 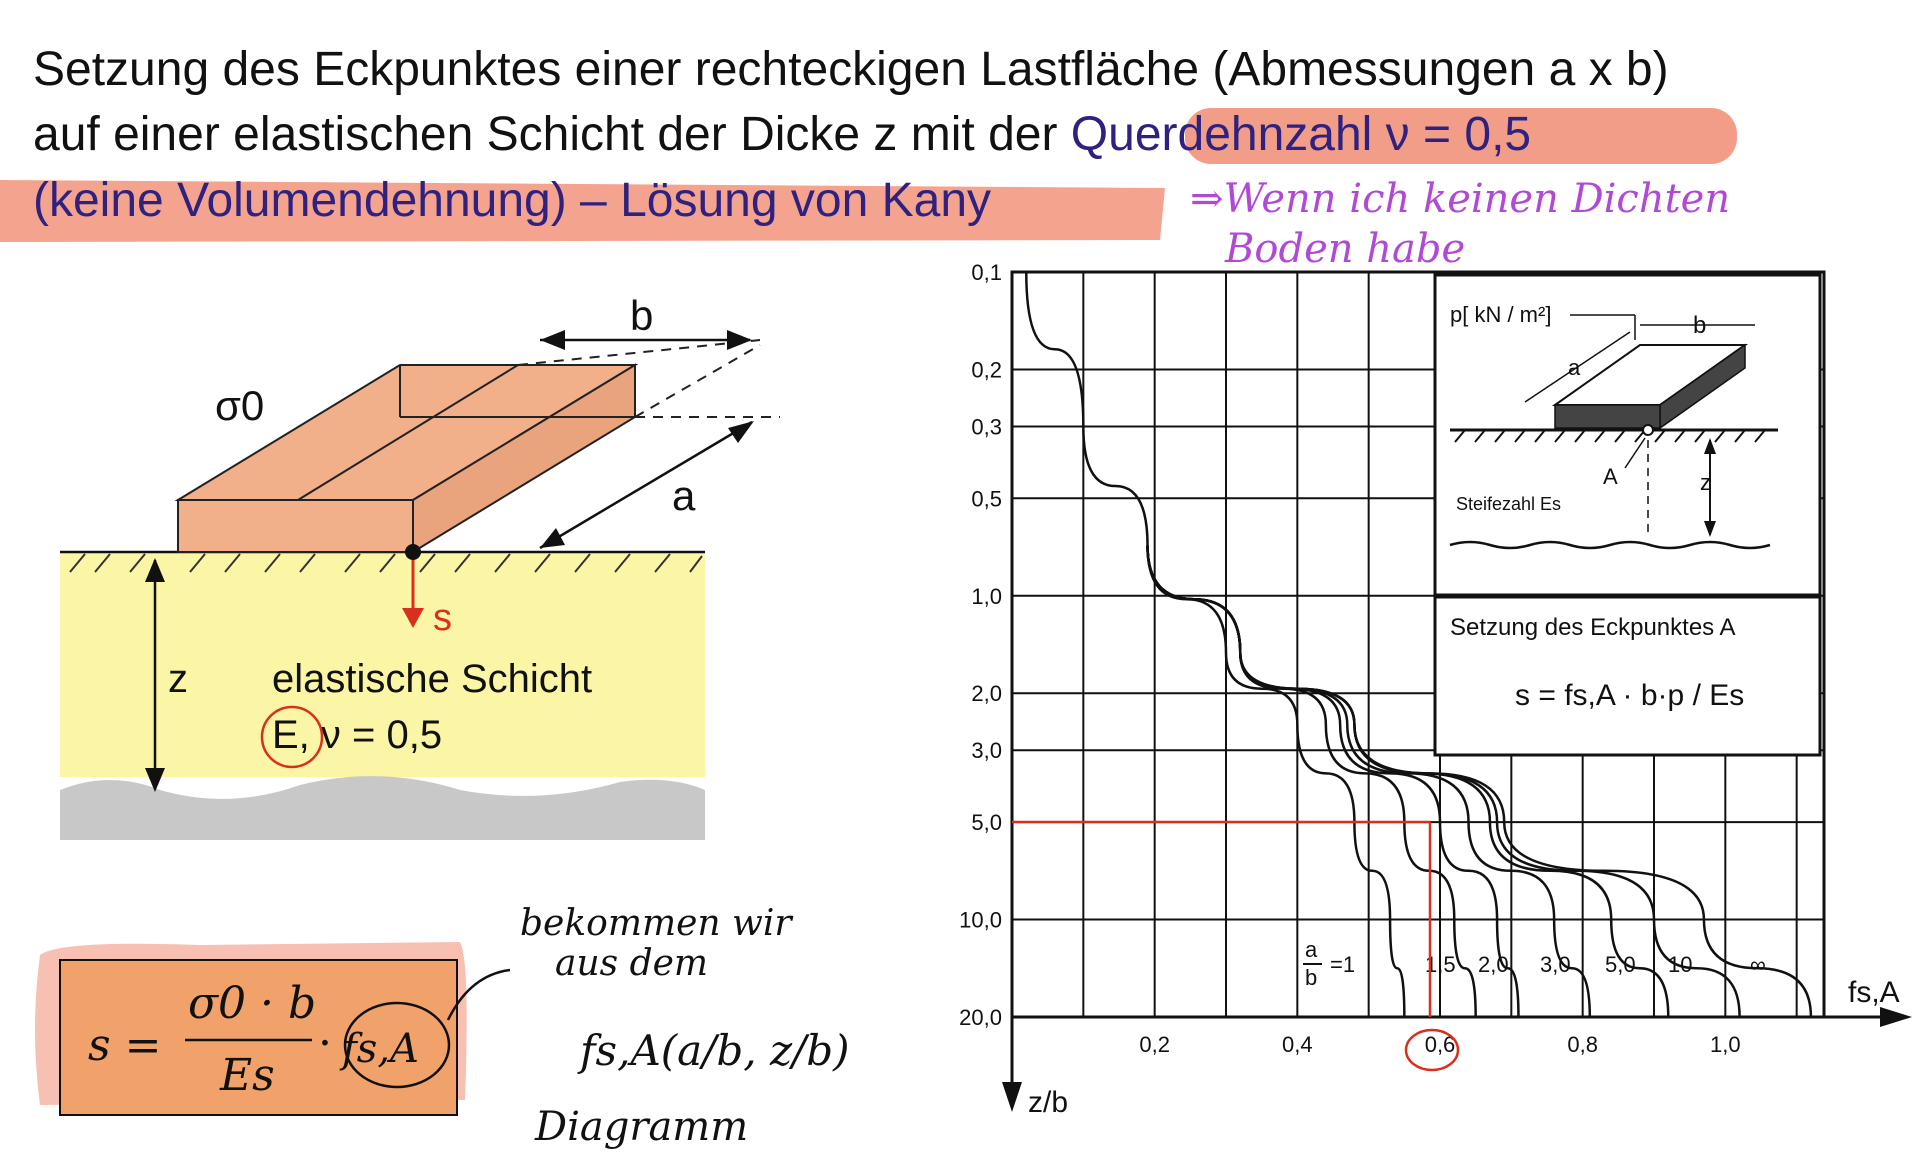 What do you see at coordinates (1493, 964) in the screenshot?
I see `curve-label: 2,0` at bounding box center [1493, 964].